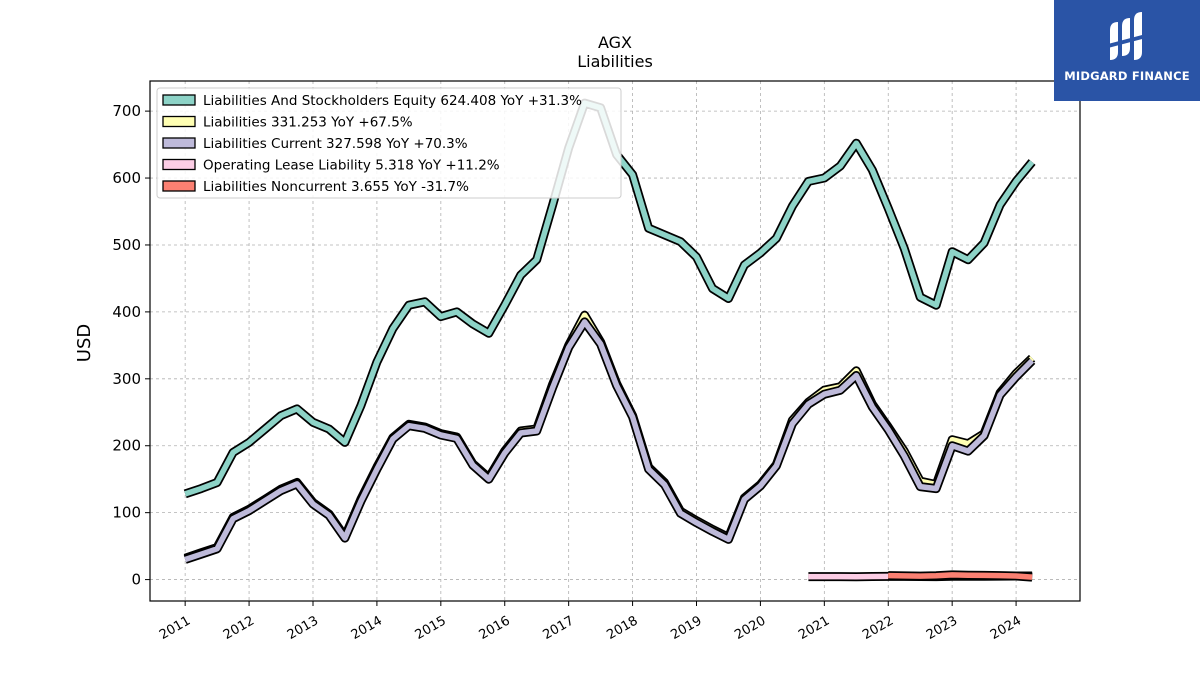 Image resolution: width=1200 pixels, height=675 pixels. Describe the element at coordinates (126, 379) in the screenshot. I see `y-tick-label: 300` at that location.